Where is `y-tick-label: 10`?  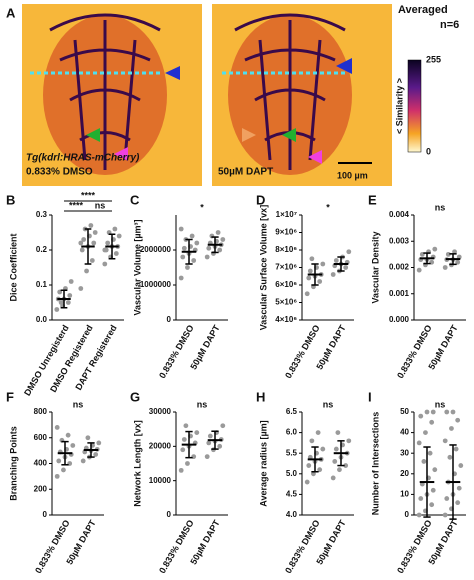
y-tick-label: 10 is located at coordinates (404, 494).